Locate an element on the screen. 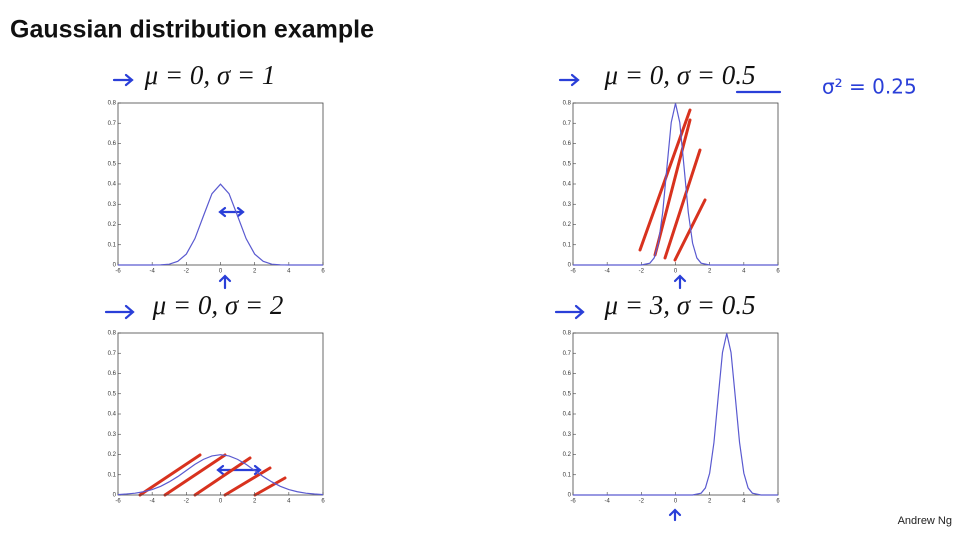 This screenshot has height=535, width=956. handwritten-note: σ² = 0.25 is located at coordinates (869, 87).